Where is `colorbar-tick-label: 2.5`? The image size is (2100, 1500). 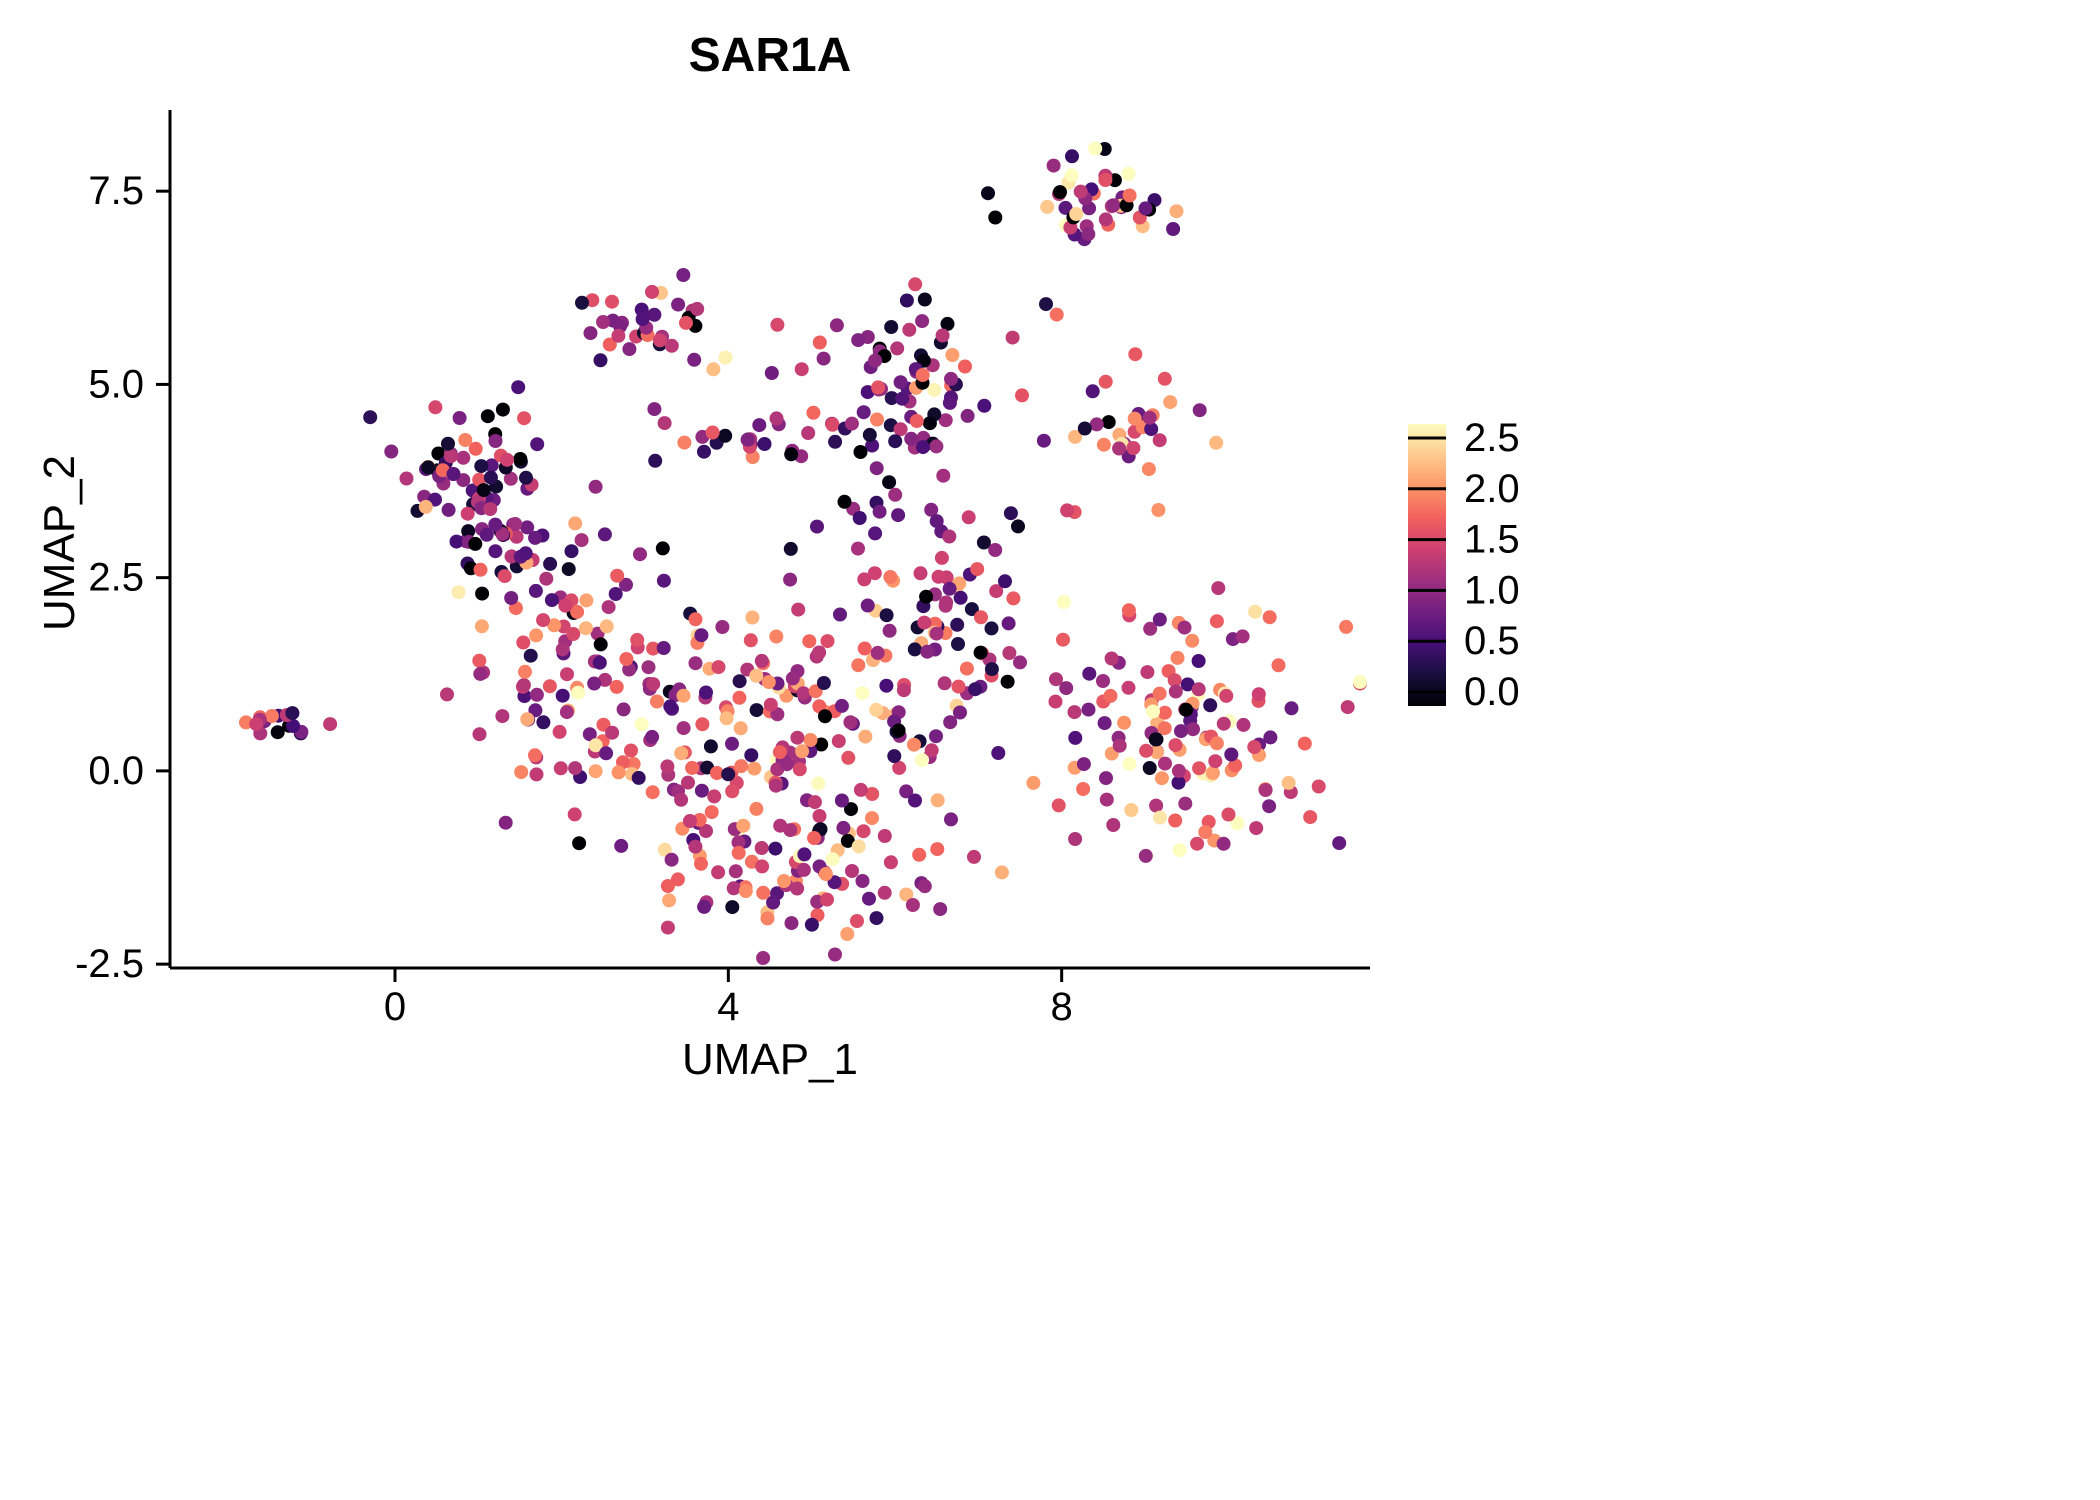
colorbar-tick-label: 2.5 is located at coordinates (1492, 438).